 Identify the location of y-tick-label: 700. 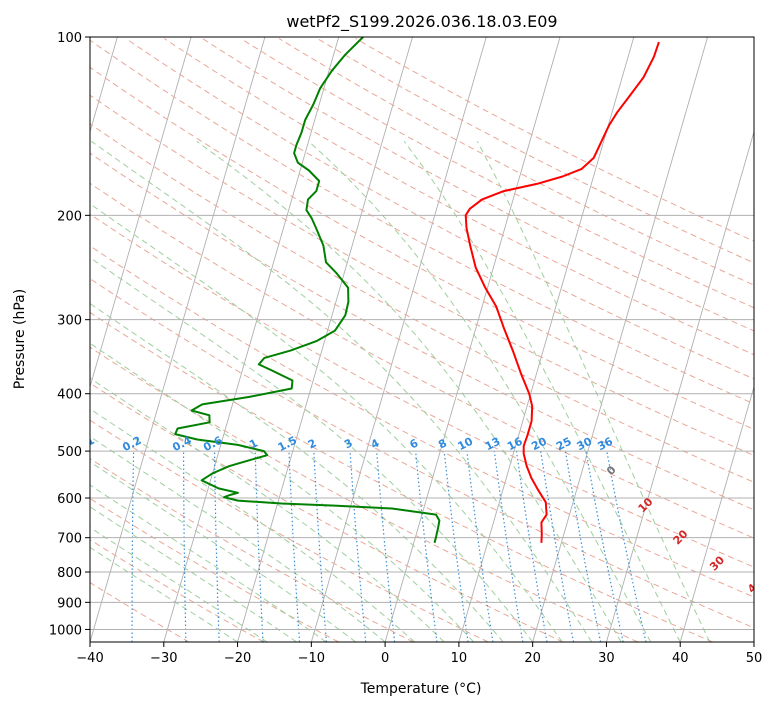
(69, 539).